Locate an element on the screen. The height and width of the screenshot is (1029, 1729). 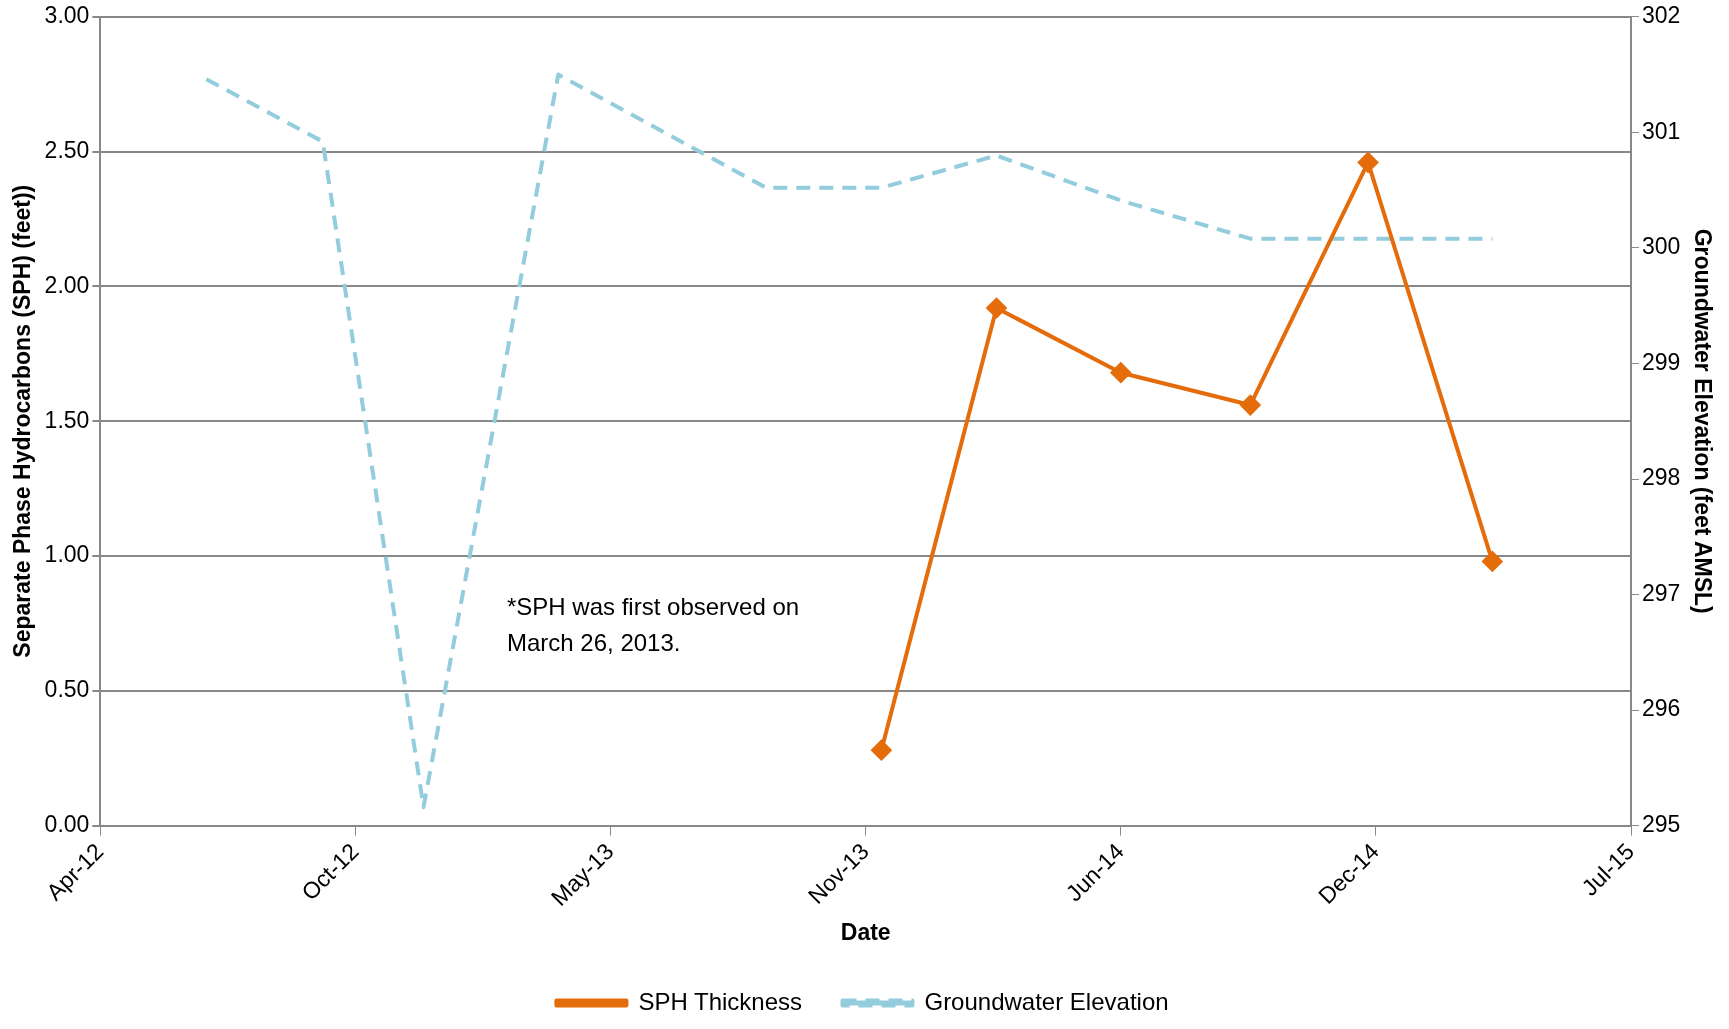
y-tick-label: 1.00 is located at coordinates (67, 554).